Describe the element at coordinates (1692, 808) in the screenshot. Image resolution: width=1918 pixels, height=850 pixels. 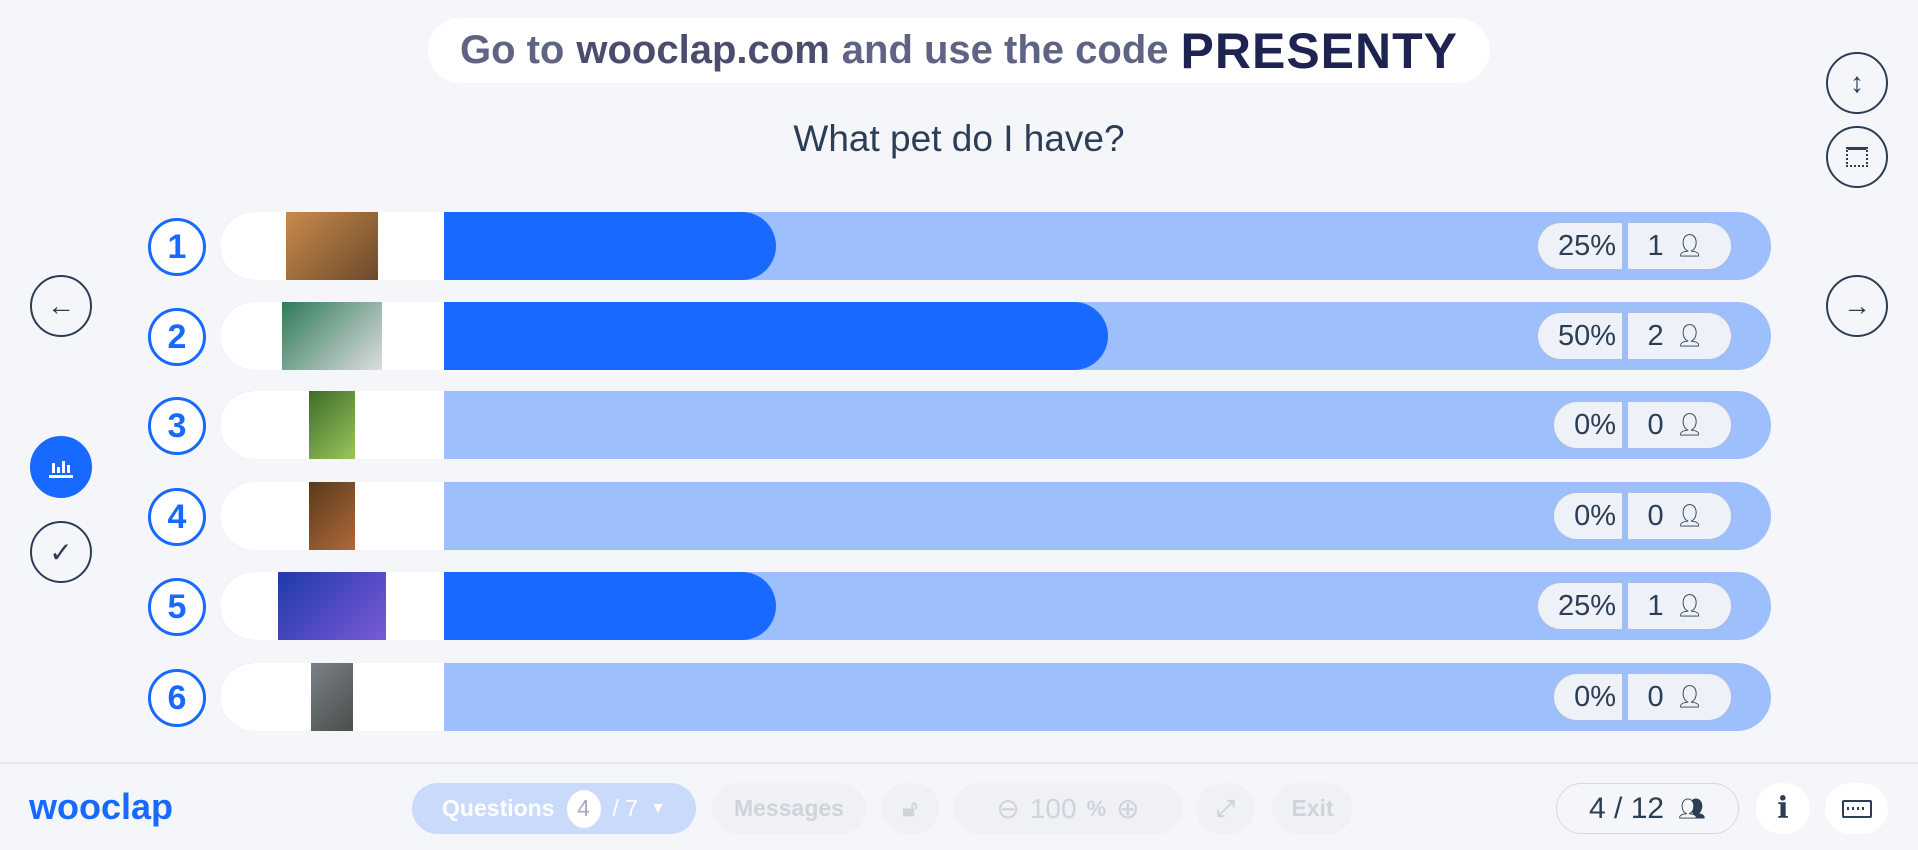
I see `users-icon: 👥︎` at that location.